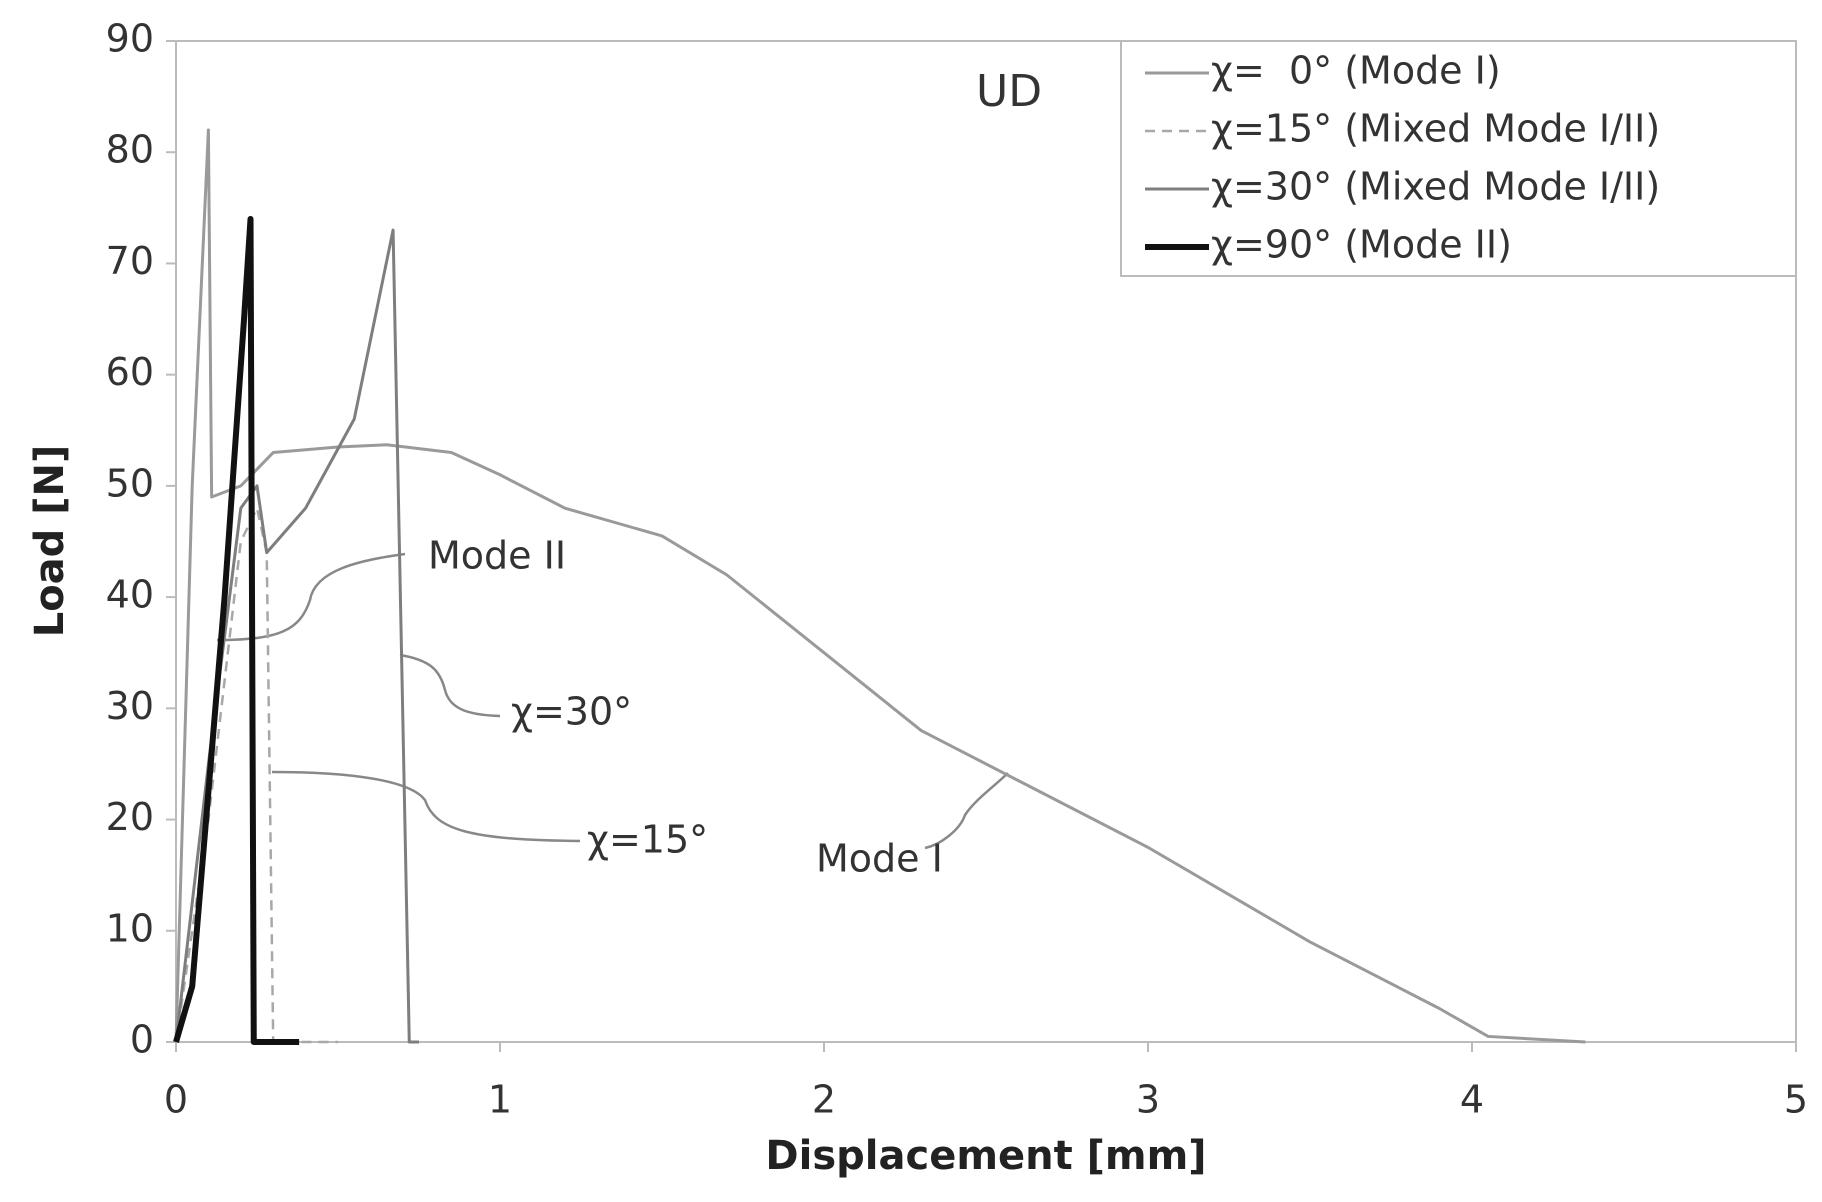 This screenshot has height=1202, width=1822. I want to click on legend-label: χ= 0° (Mode I), so click(1356, 71).